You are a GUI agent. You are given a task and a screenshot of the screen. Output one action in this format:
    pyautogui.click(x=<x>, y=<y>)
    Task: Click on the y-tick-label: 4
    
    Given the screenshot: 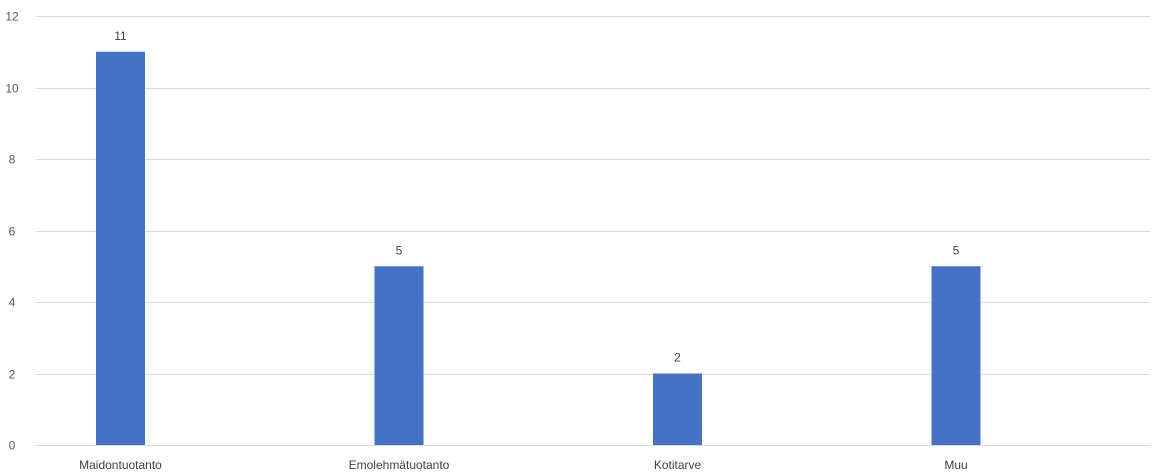 What is the action you would take?
    pyautogui.click(x=12, y=303)
    